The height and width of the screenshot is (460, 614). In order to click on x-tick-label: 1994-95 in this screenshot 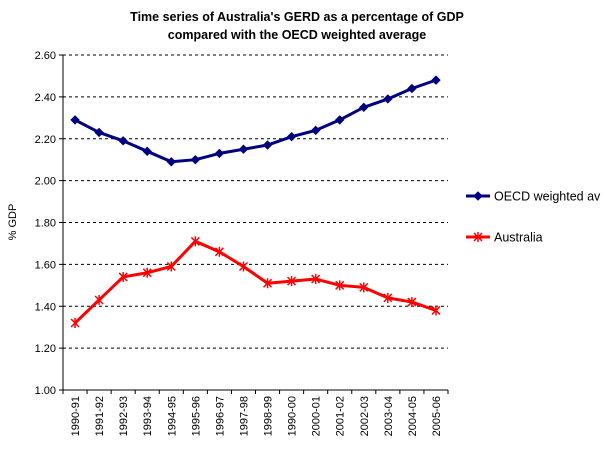, I will do `click(172, 416)`.